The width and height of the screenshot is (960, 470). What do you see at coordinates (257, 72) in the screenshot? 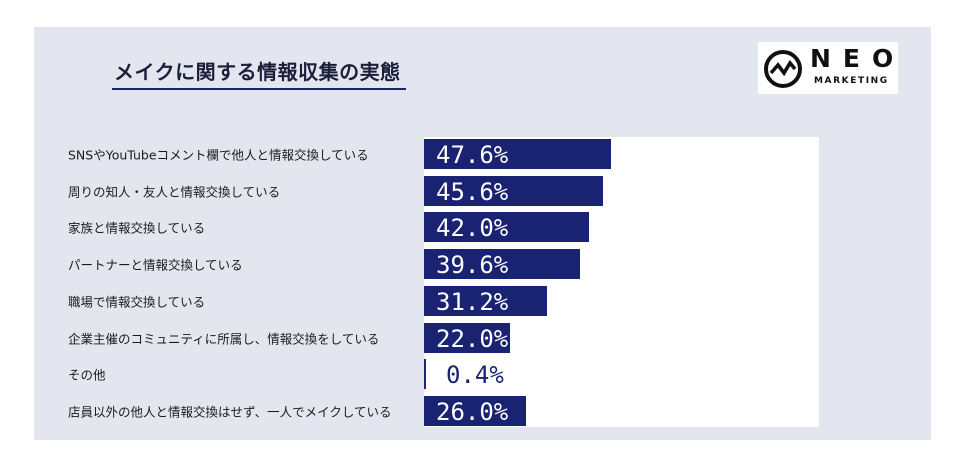
I see `chart-title: メイクに関する情報収集の実態` at bounding box center [257, 72].